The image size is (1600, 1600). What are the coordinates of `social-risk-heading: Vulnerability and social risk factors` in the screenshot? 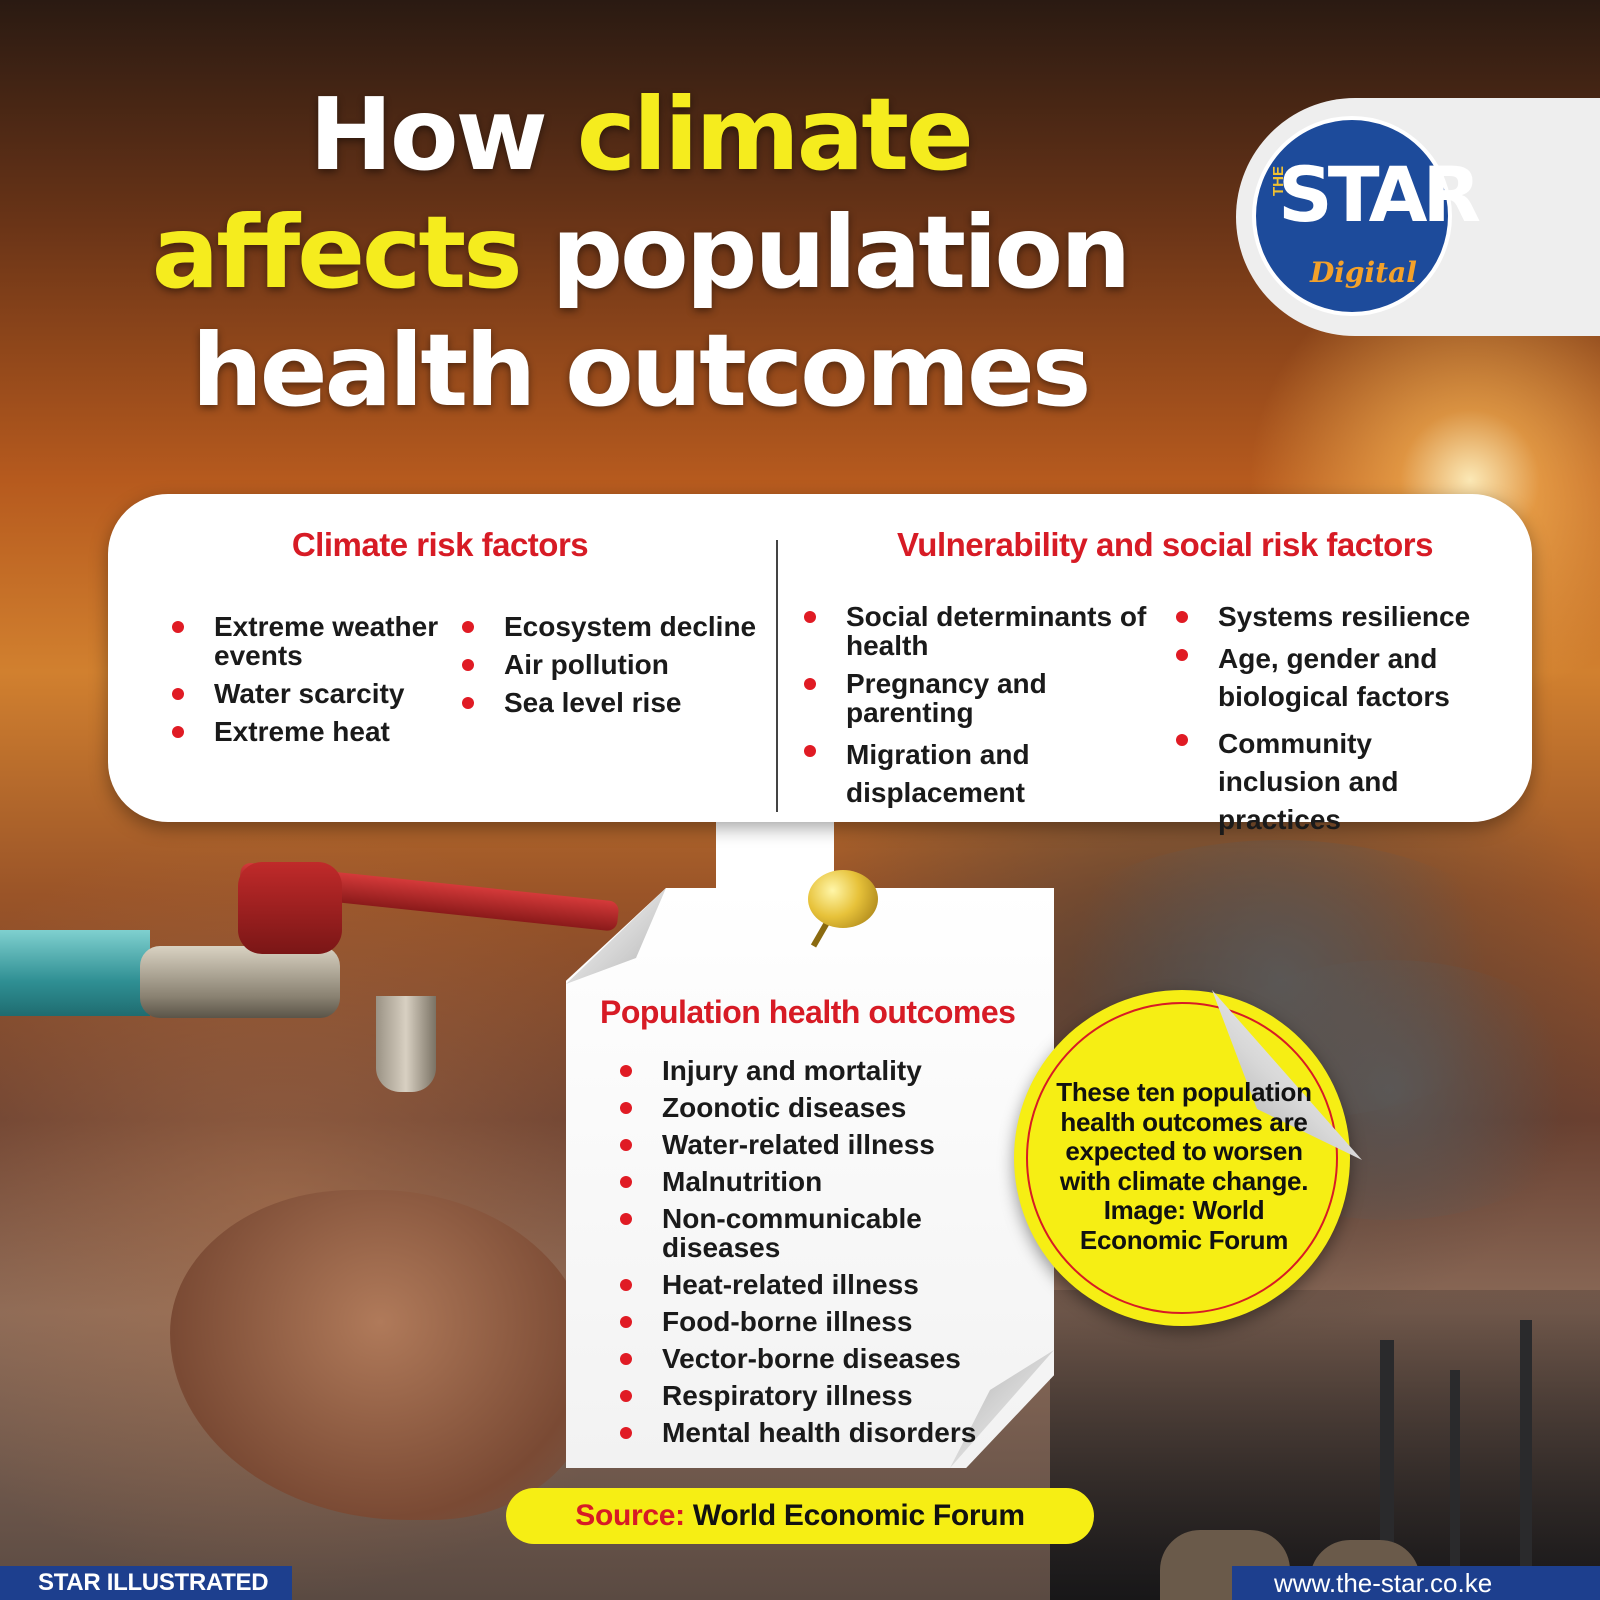 It's located at (1165, 544).